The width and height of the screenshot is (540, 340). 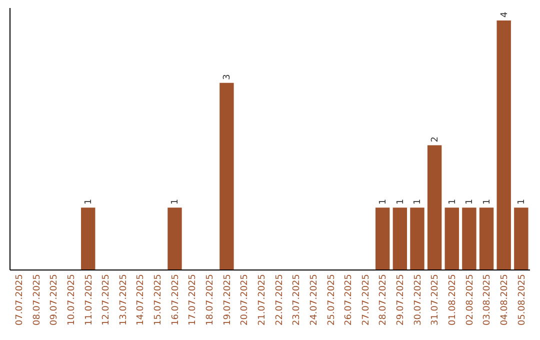 I want to click on x-tick-label: 11.07.2025, so click(x=89, y=300).